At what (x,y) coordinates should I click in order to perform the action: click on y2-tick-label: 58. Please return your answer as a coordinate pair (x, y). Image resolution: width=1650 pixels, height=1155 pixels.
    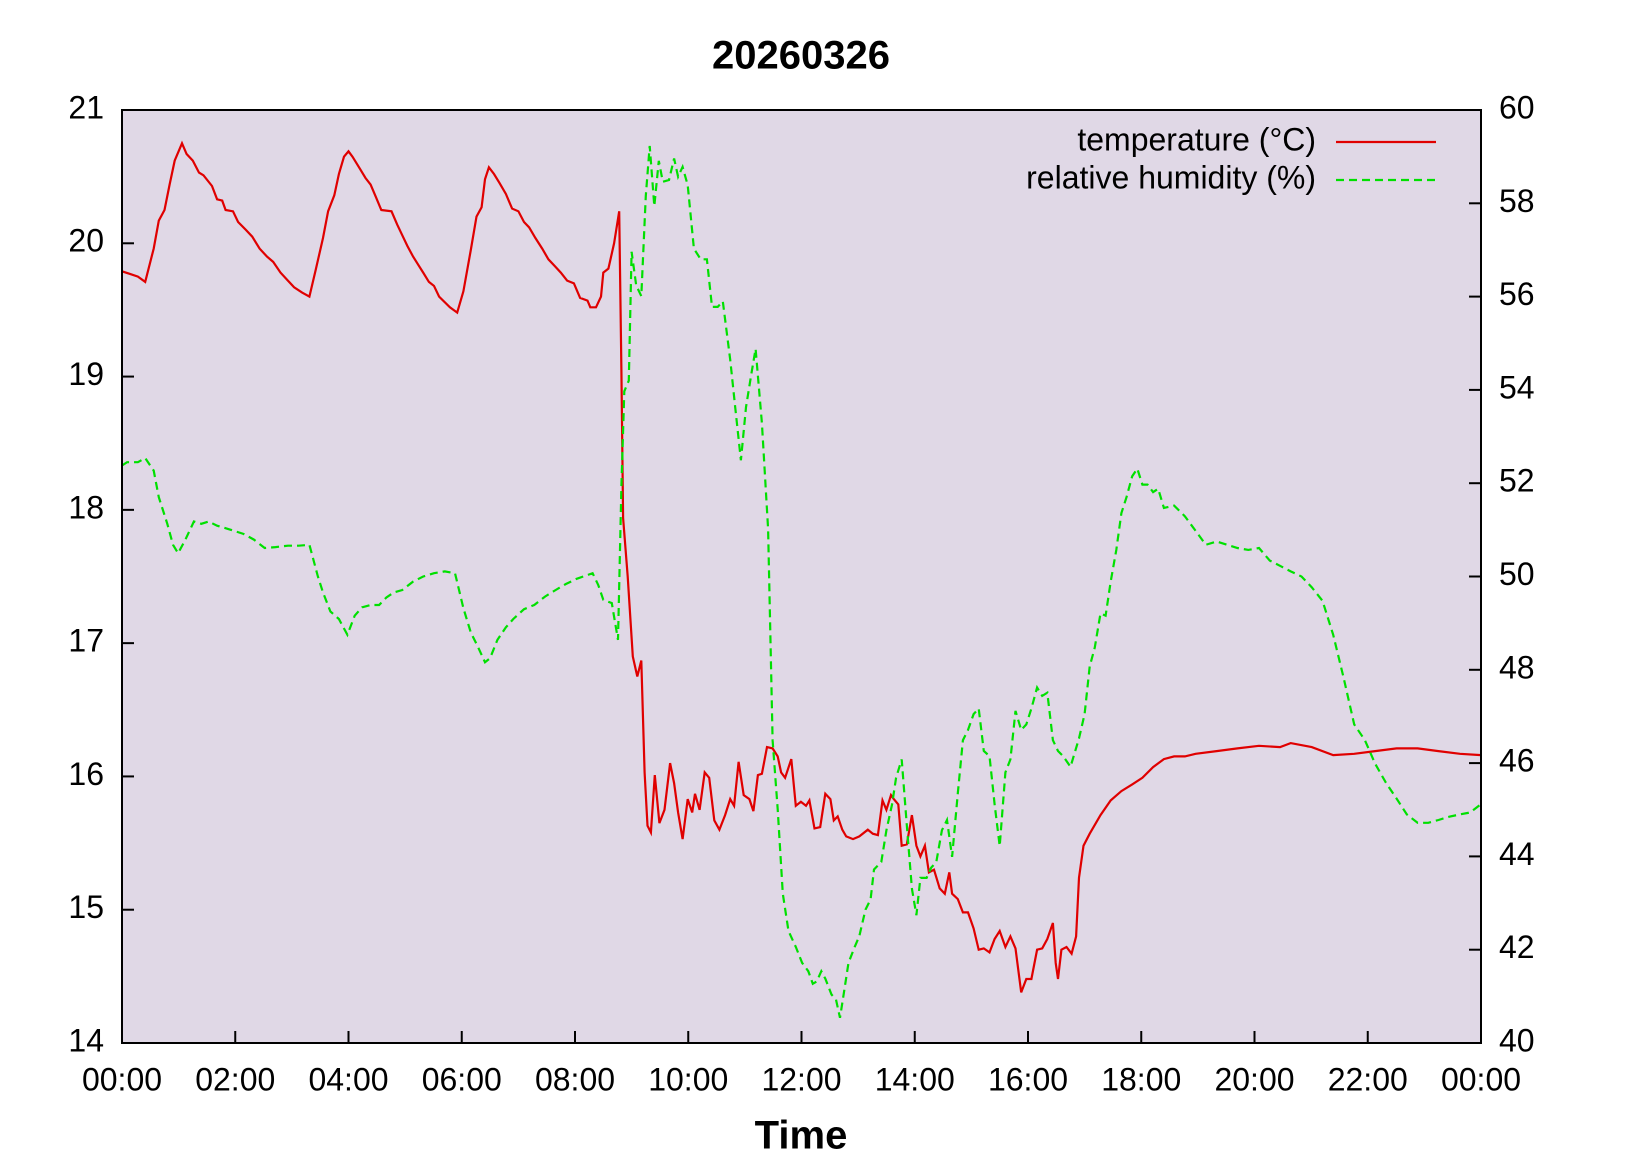
    Looking at the image, I should click on (1517, 201).